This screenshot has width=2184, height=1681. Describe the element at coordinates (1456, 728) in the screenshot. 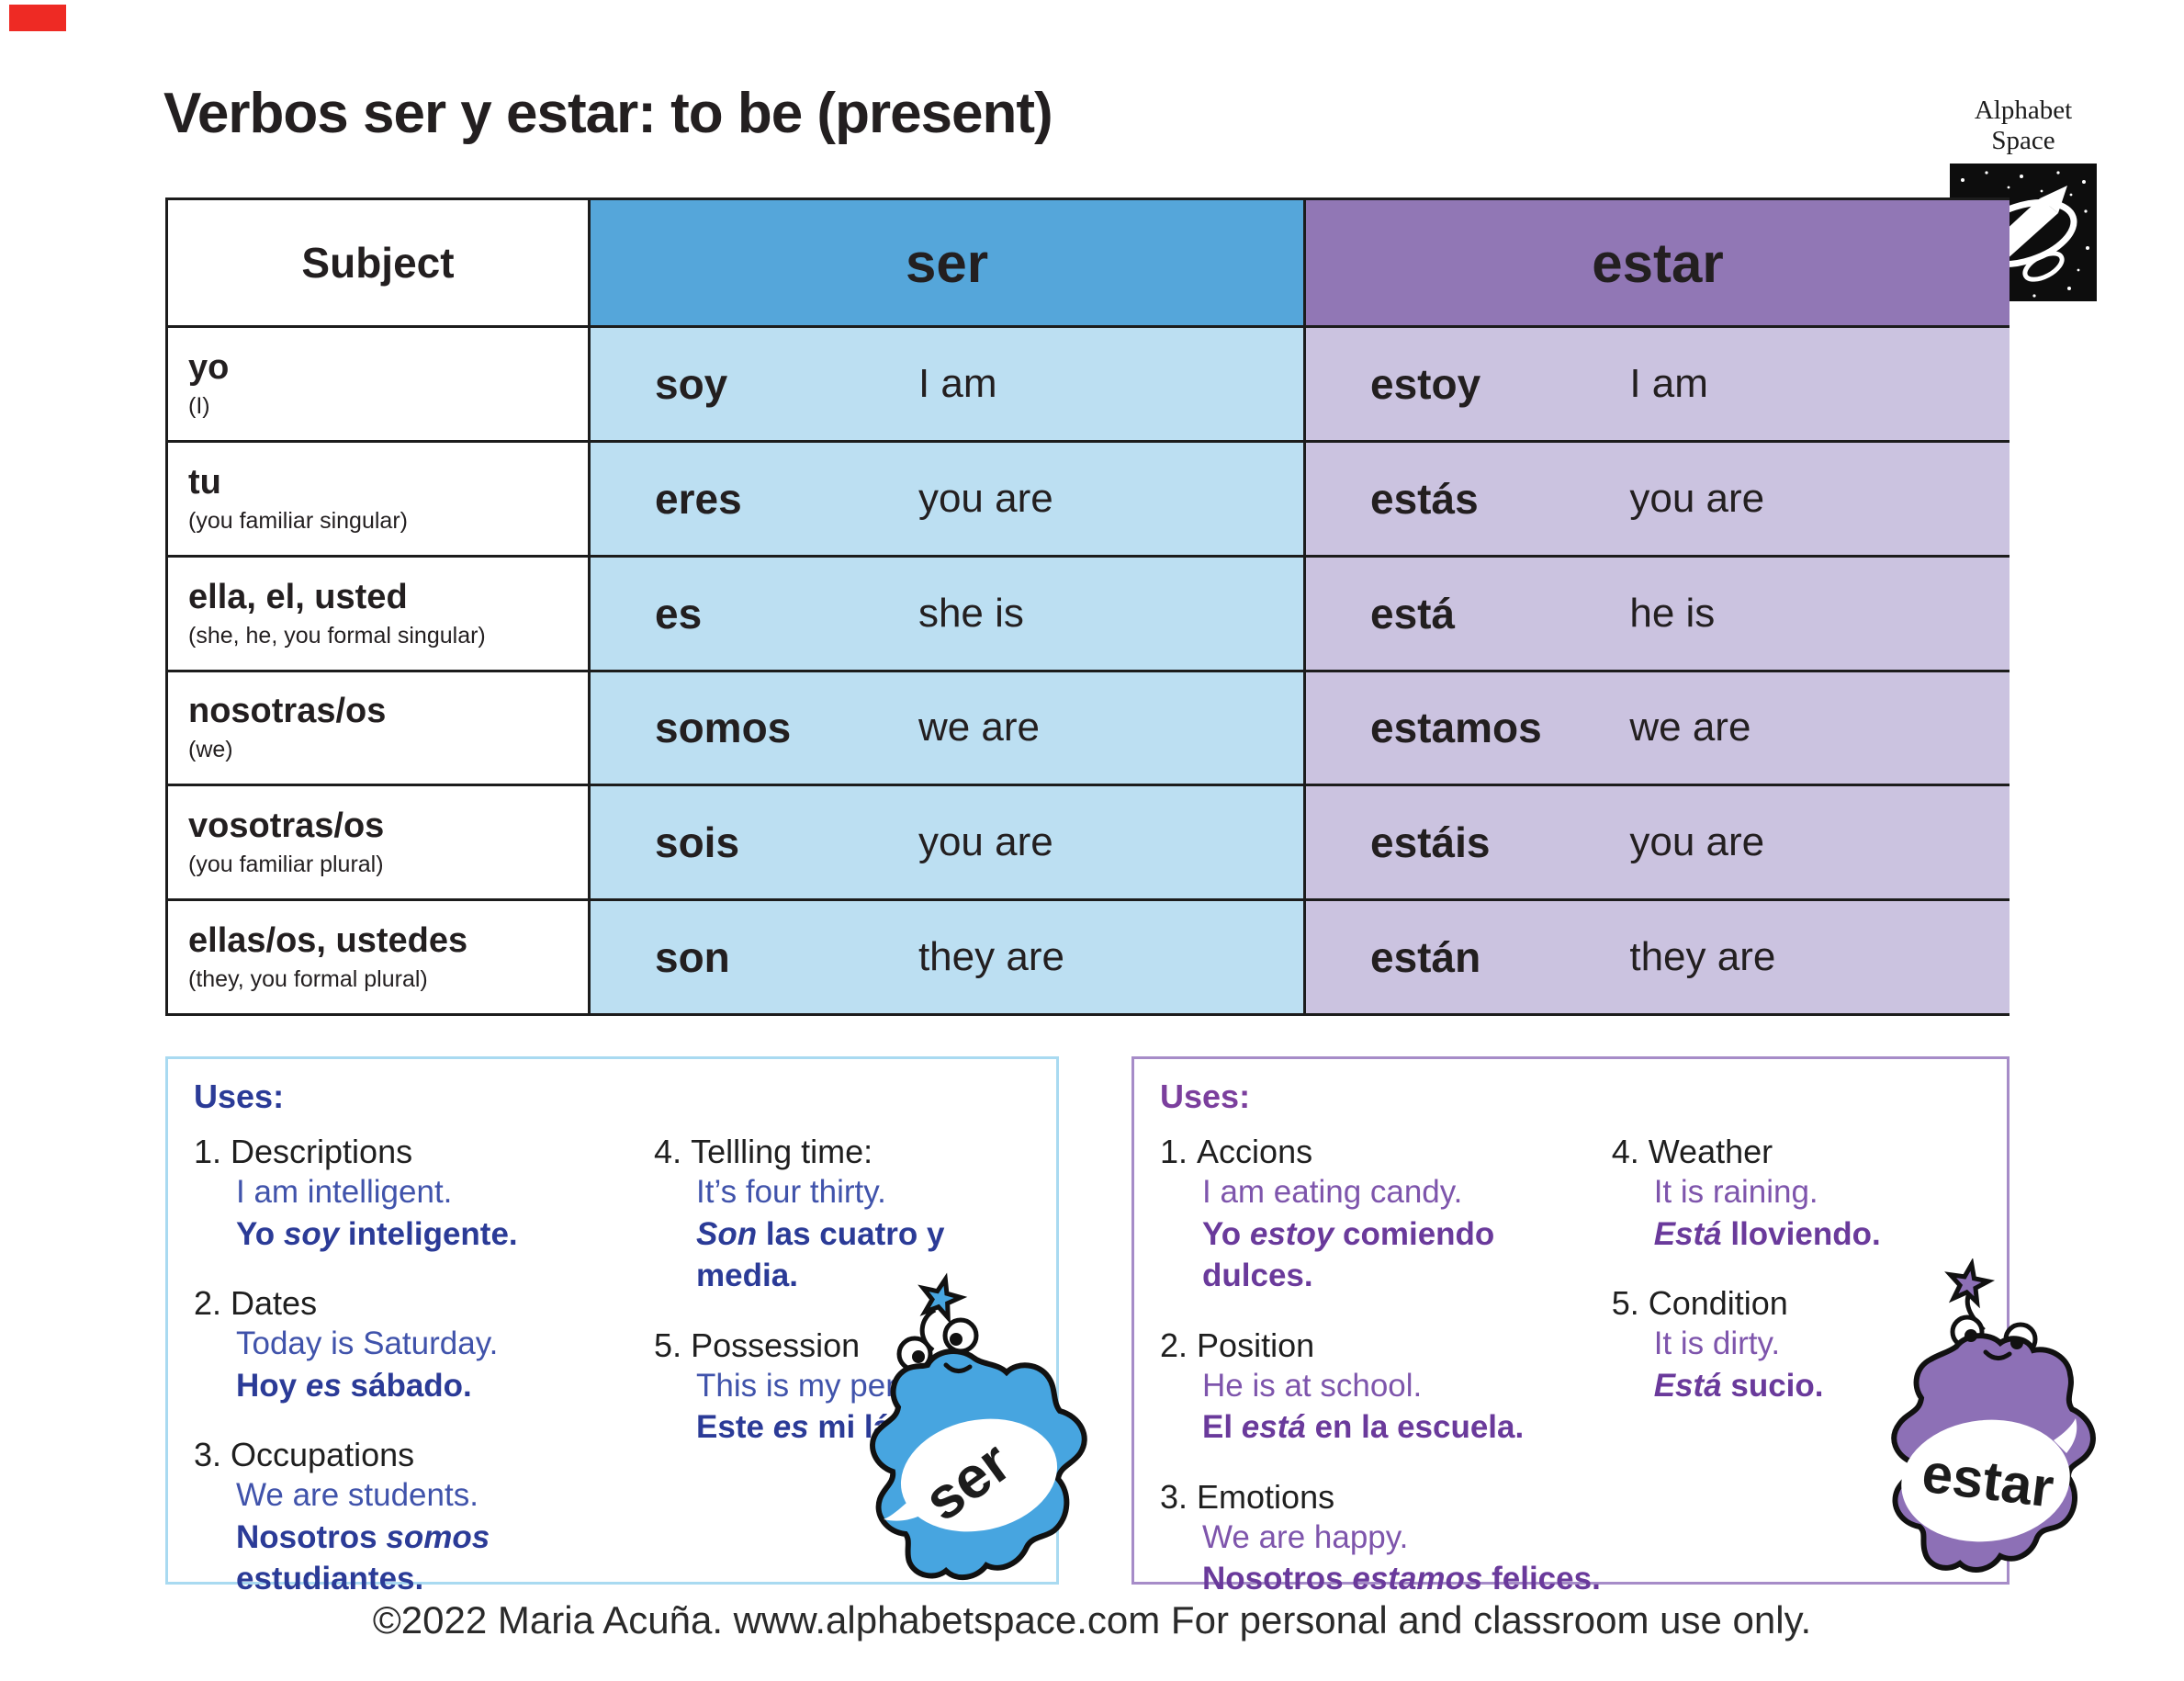

I see `estar-form: estamos` at that location.